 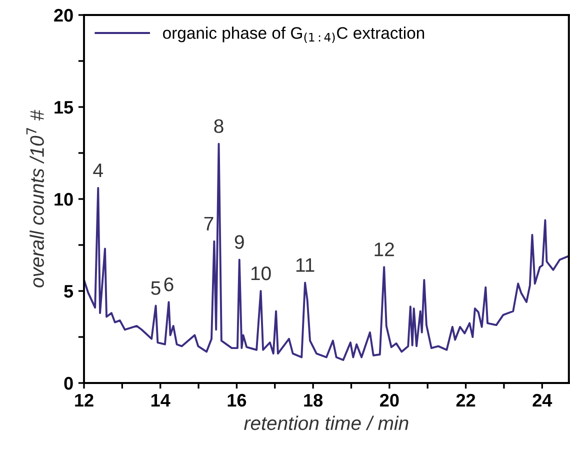 What do you see at coordinates (84, 400) in the screenshot?
I see `x-tick-label: 12` at bounding box center [84, 400].